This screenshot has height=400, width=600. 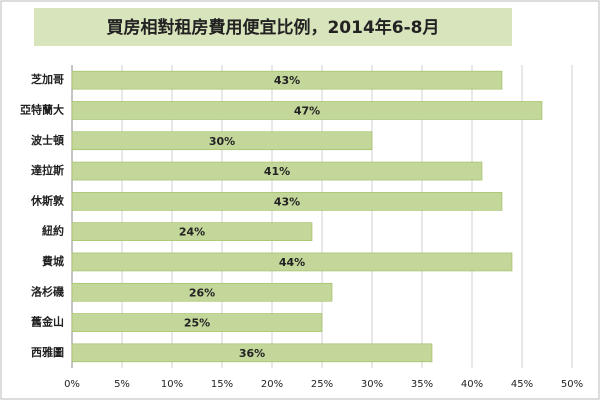 I want to click on x-tick-label: 20%, so click(x=272, y=384).